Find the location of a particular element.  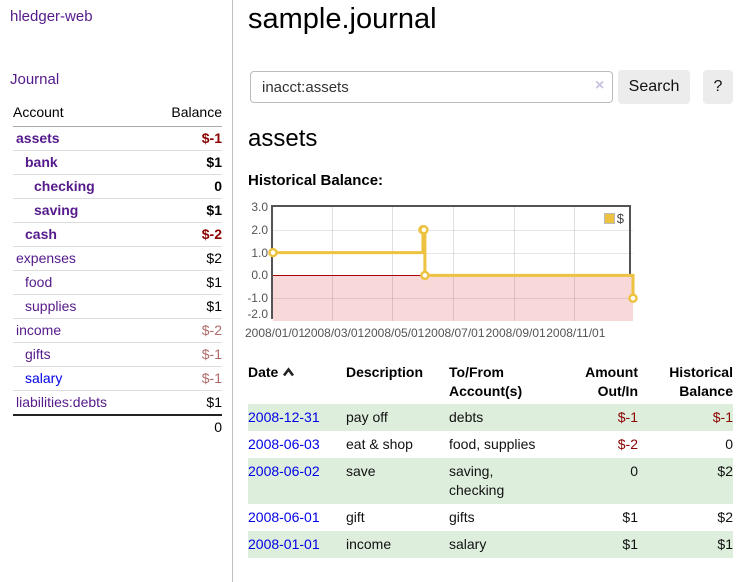

page-title: sample.journal is located at coordinates (342, 19).